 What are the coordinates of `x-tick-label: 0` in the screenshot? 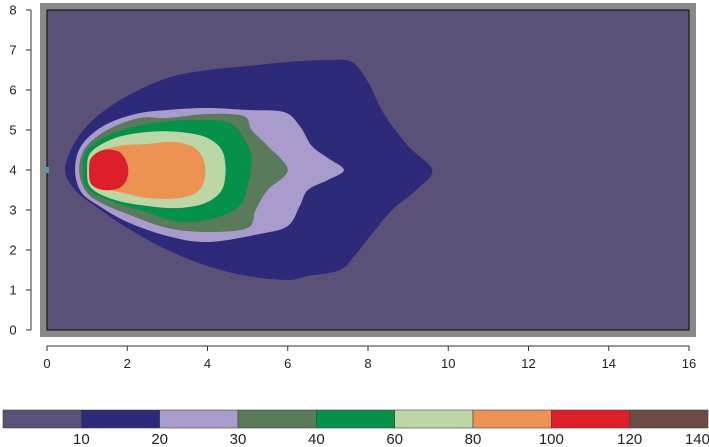 It's located at (46, 363).